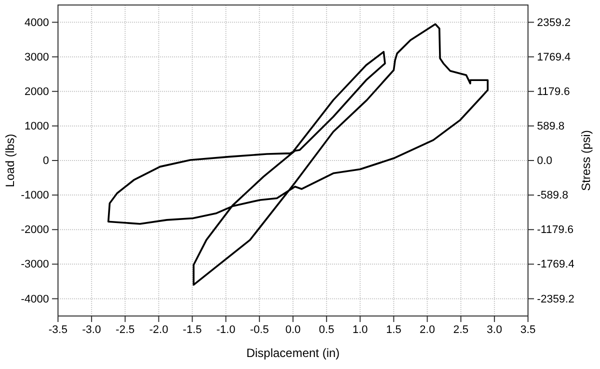 The image size is (600, 369). Describe the element at coordinates (394, 330) in the screenshot. I see `x-tick-label: 1.5` at that location.